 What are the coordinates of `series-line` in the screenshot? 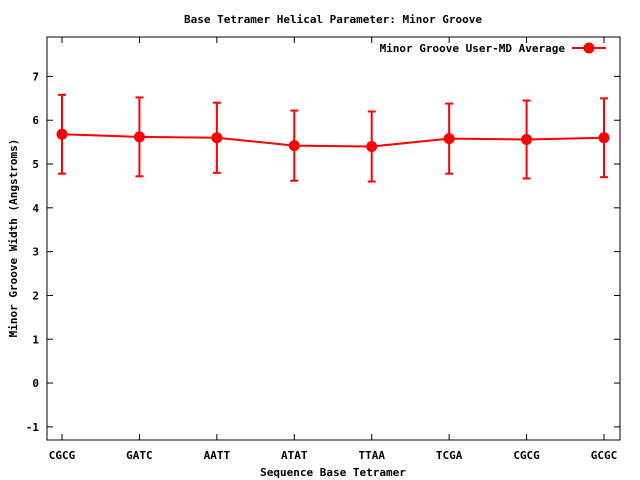 It's located at (333, 140).